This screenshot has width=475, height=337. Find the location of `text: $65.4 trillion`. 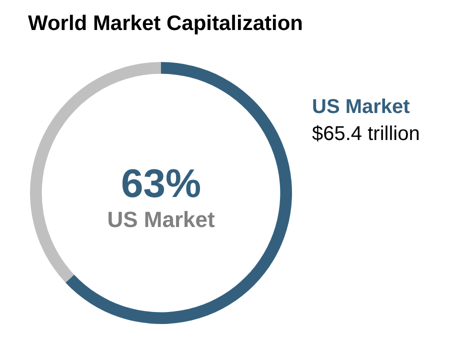

text: $65.4 trillion is located at coordinates (366, 134).